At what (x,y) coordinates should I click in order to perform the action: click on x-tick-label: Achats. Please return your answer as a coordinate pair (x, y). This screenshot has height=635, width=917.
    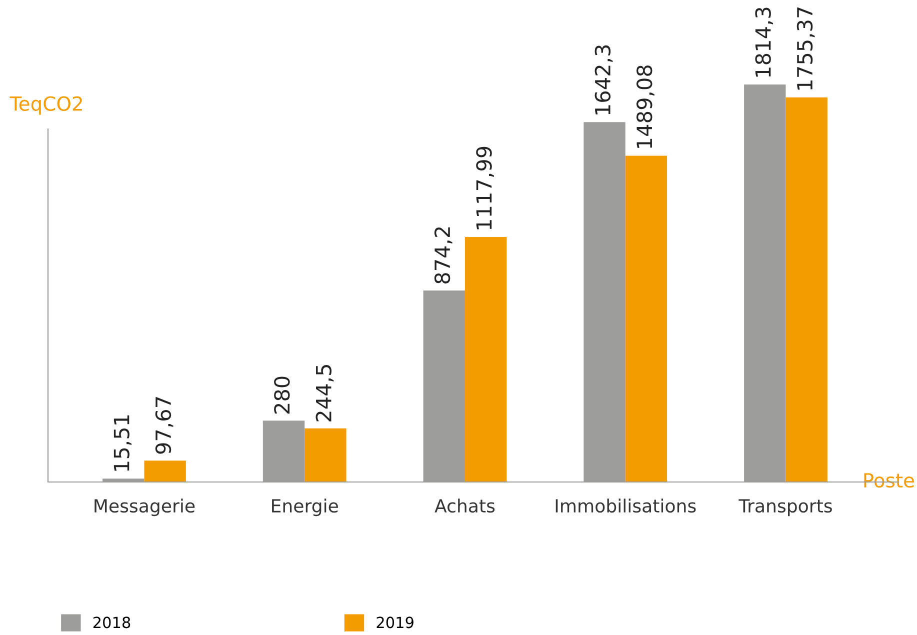
    Looking at the image, I should click on (464, 505).